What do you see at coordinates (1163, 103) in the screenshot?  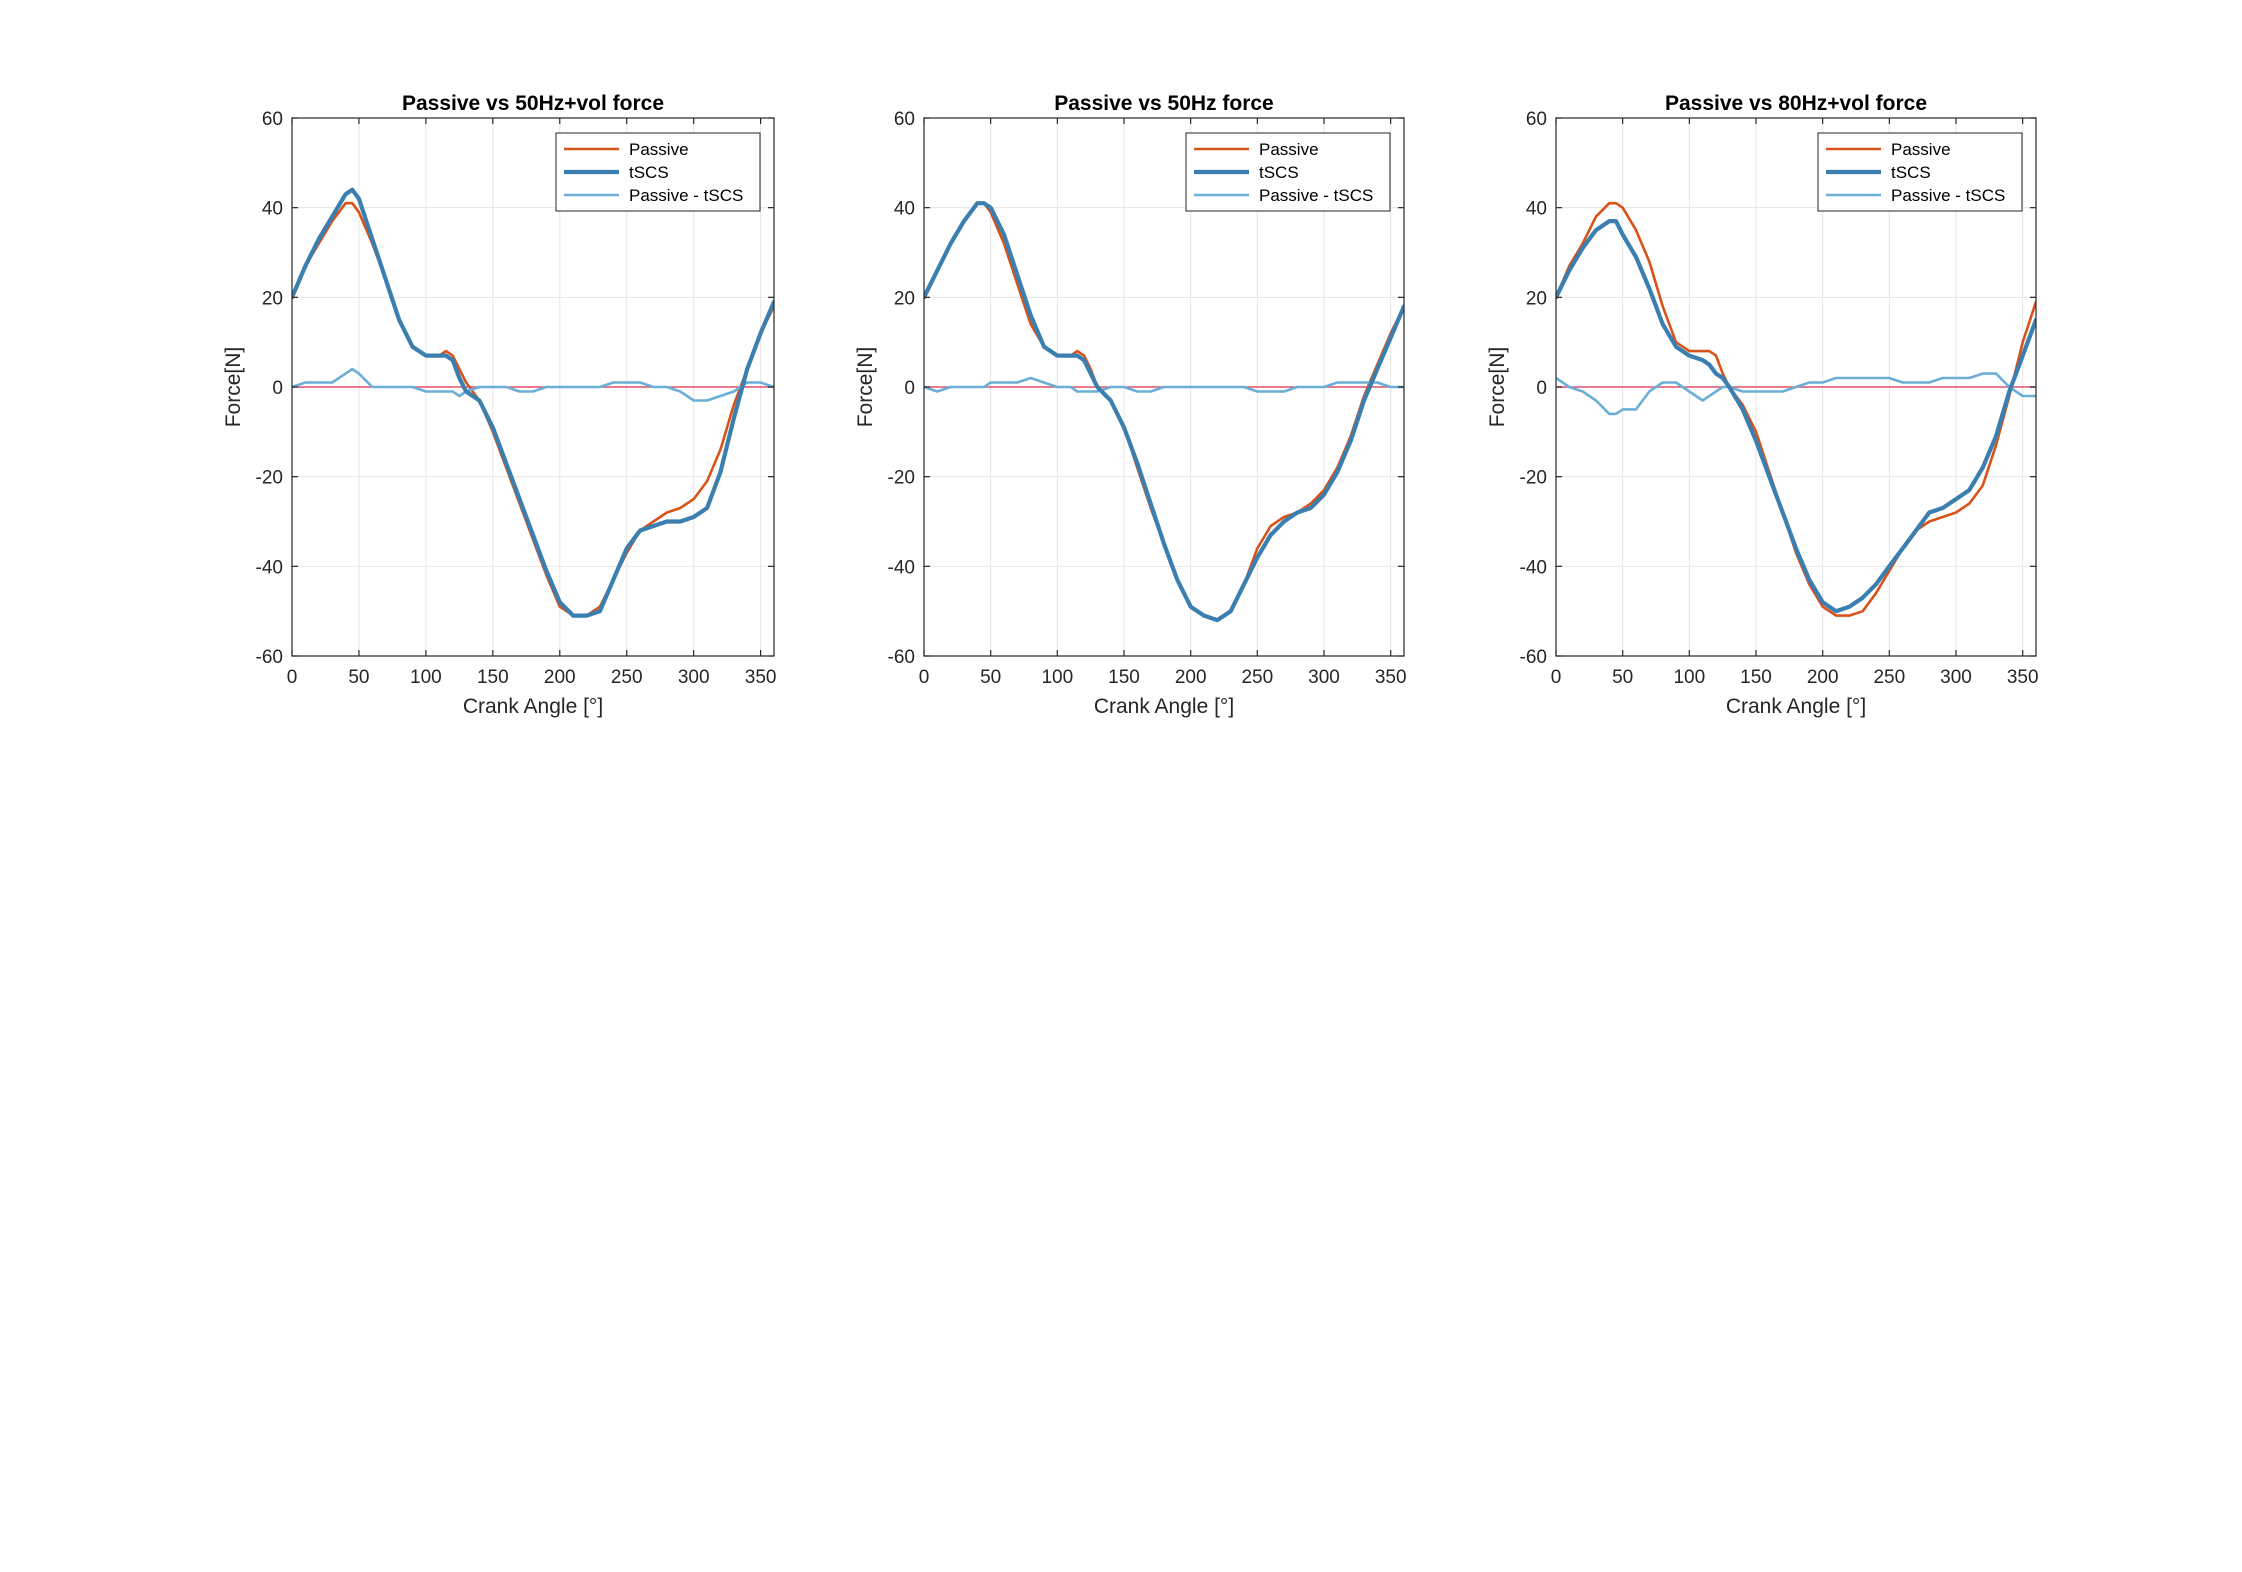 I see `chart-title: Passive vs 50Hz force` at bounding box center [1163, 103].